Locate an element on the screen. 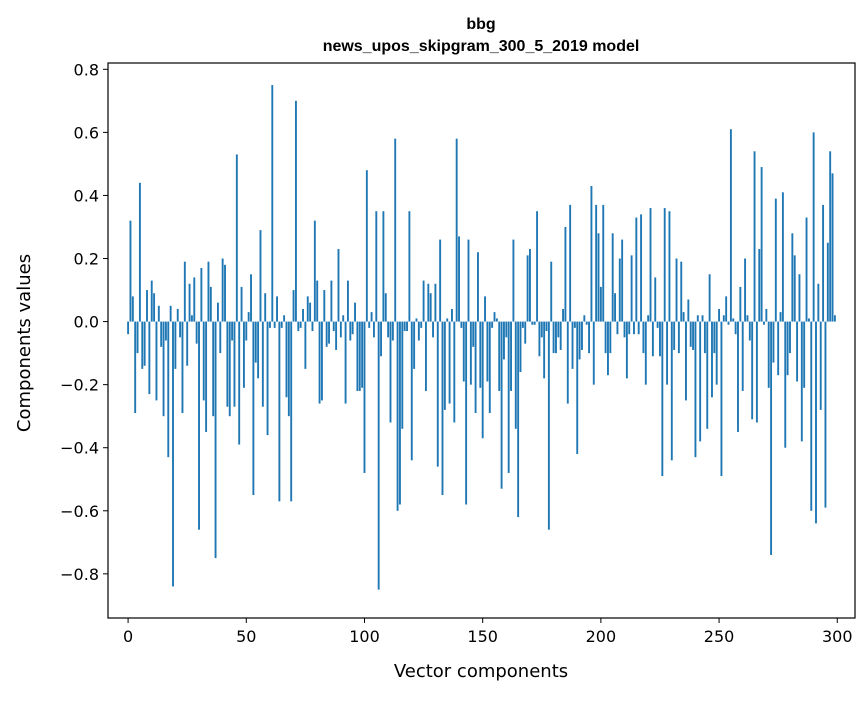  x-tick-label: 150 is located at coordinates (482, 636).